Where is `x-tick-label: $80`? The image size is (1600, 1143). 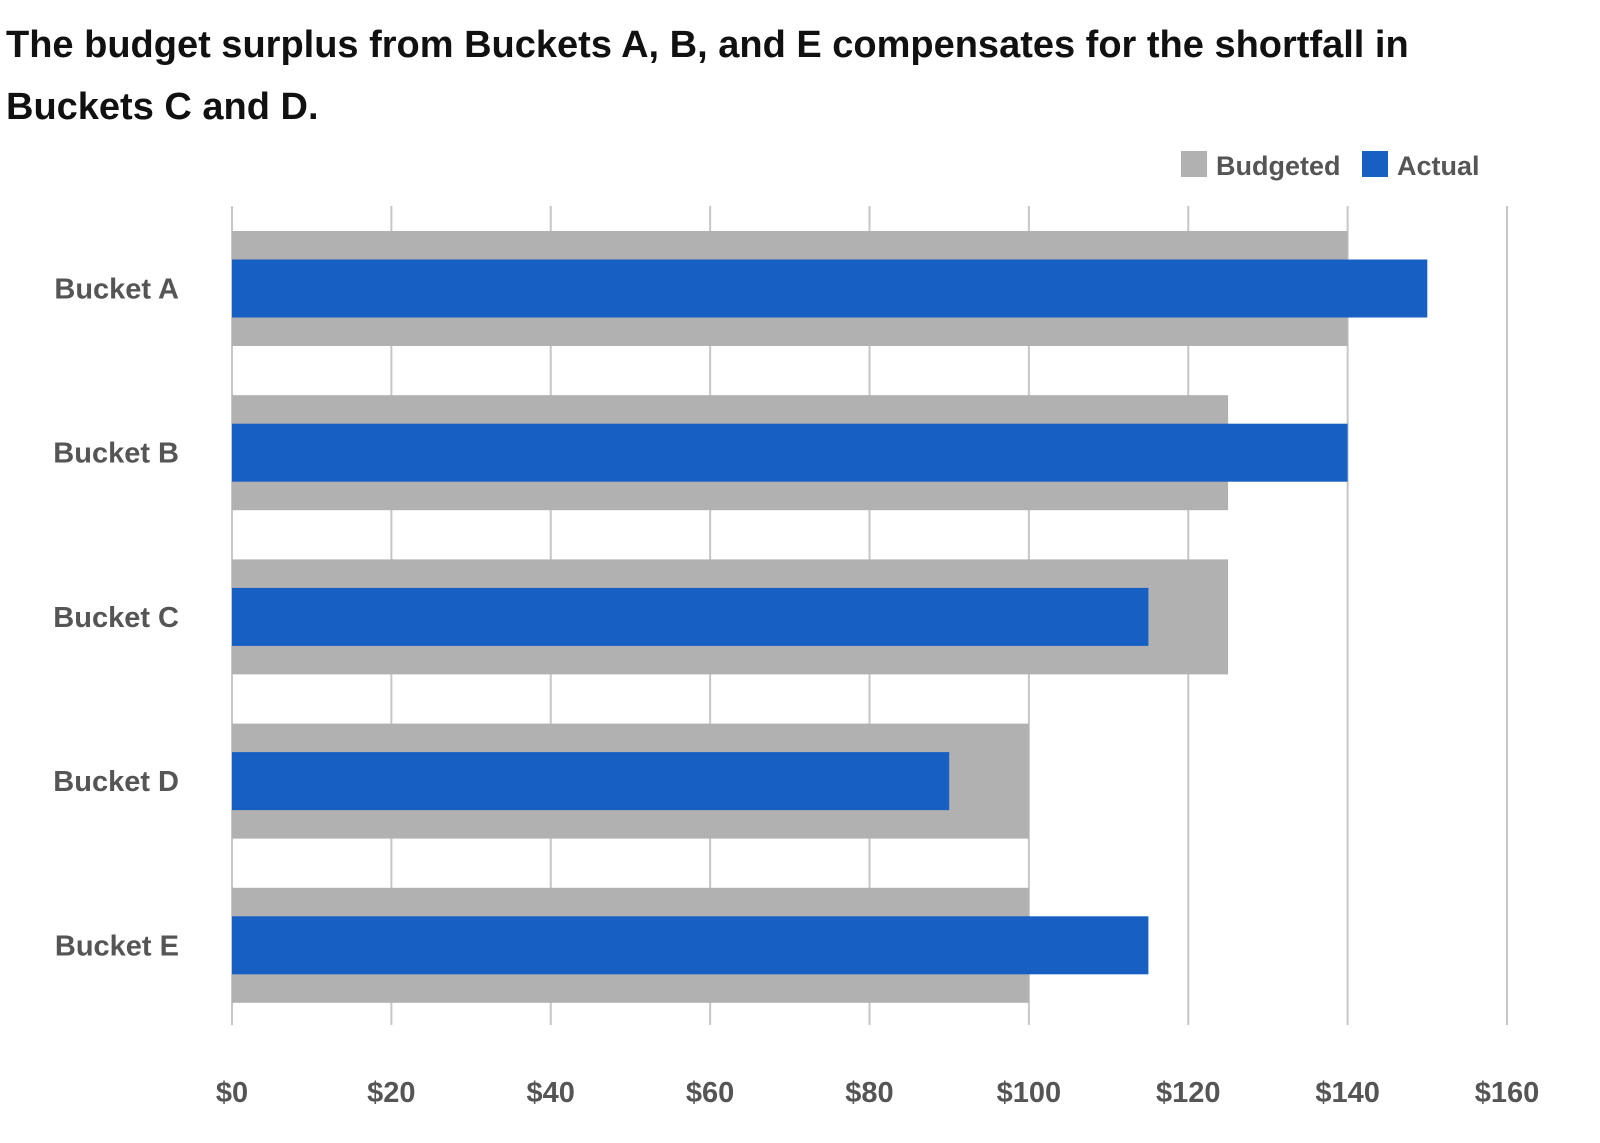 x-tick-label: $80 is located at coordinates (869, 1093).